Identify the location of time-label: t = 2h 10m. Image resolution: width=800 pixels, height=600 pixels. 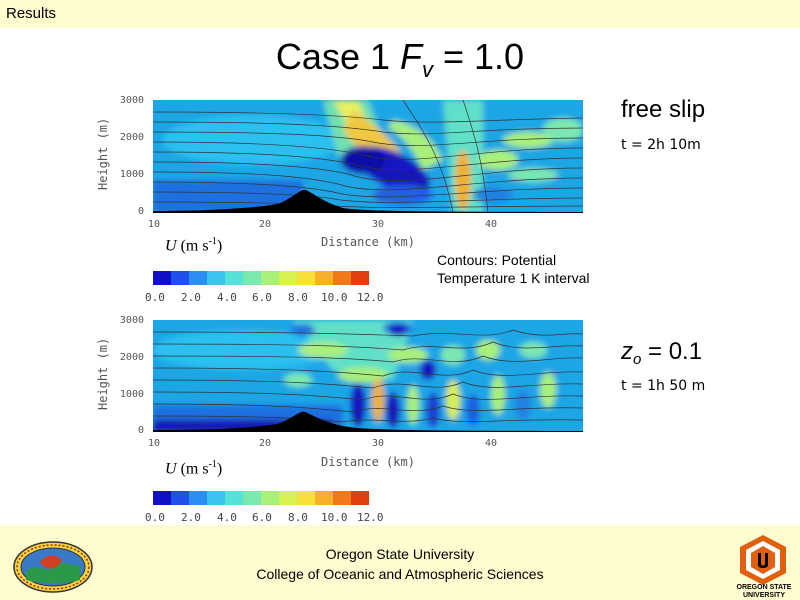
(661, 145).